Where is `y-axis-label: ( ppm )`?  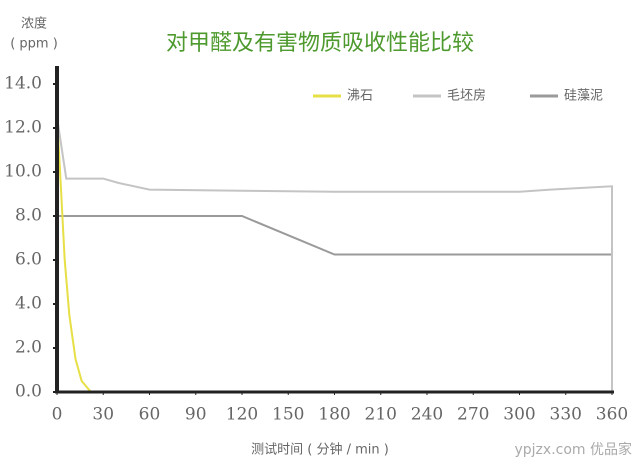
y-axis-label: ( ppm ) is located at coordinates (34, 44).